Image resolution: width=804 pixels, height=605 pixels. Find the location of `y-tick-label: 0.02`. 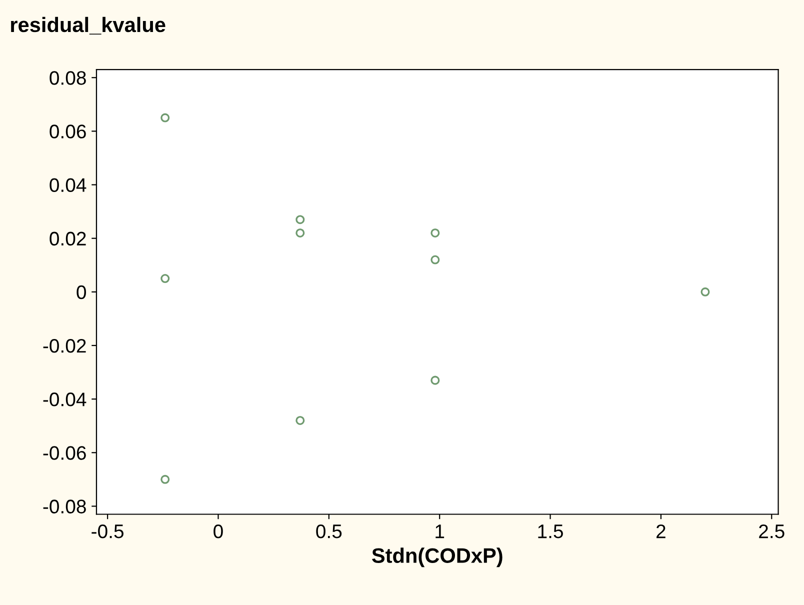

y-tick-label: 0.02 is located at coordinates (68, 239).